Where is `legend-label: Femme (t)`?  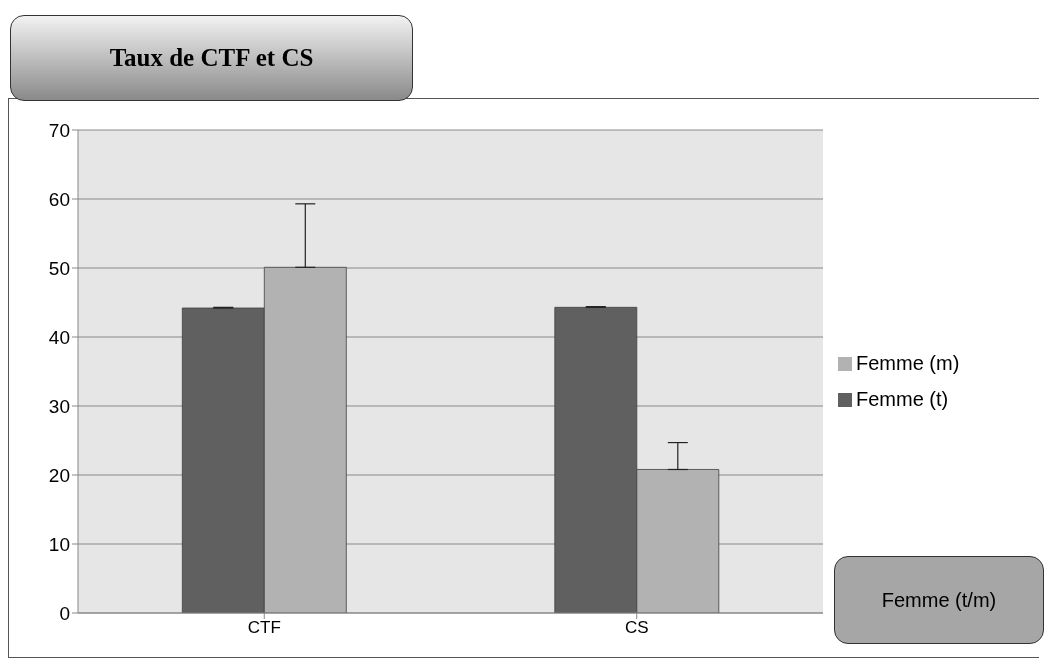
legend-label: Femme (t) is located at coordinates (902, 398).